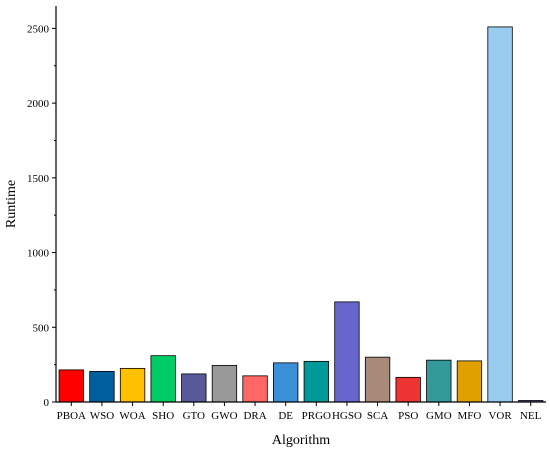 The image size is (550, 453). I want to click on y-tick-label: 2500, so click(38, 29).